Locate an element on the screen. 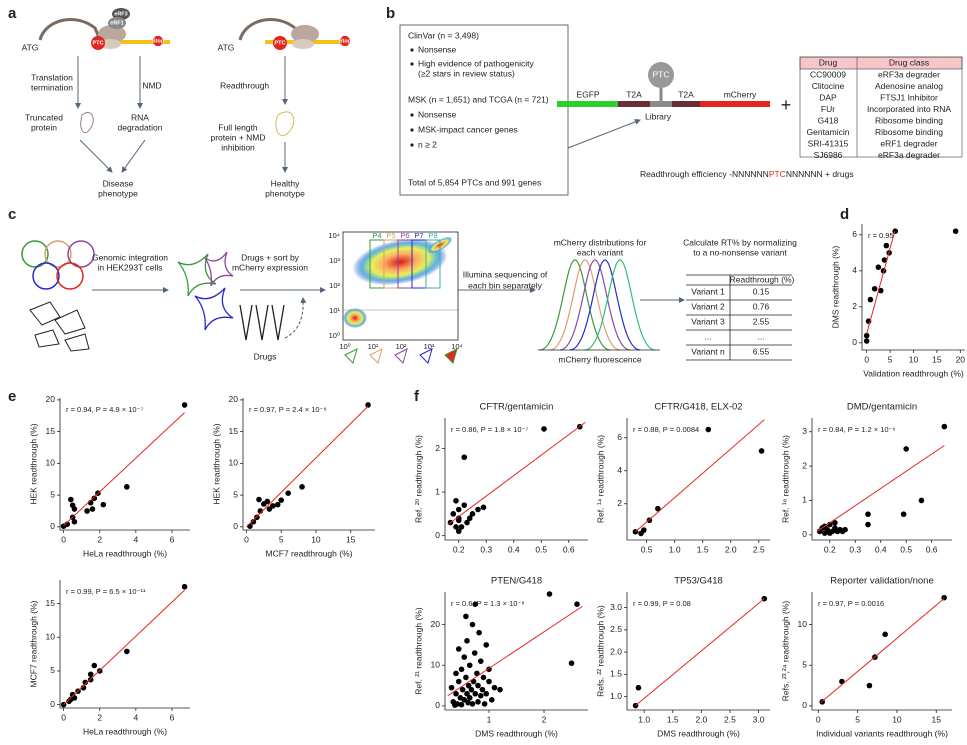 The width and height of the screenshot is (967, 745). label: c is located at coordinates (12, 214).